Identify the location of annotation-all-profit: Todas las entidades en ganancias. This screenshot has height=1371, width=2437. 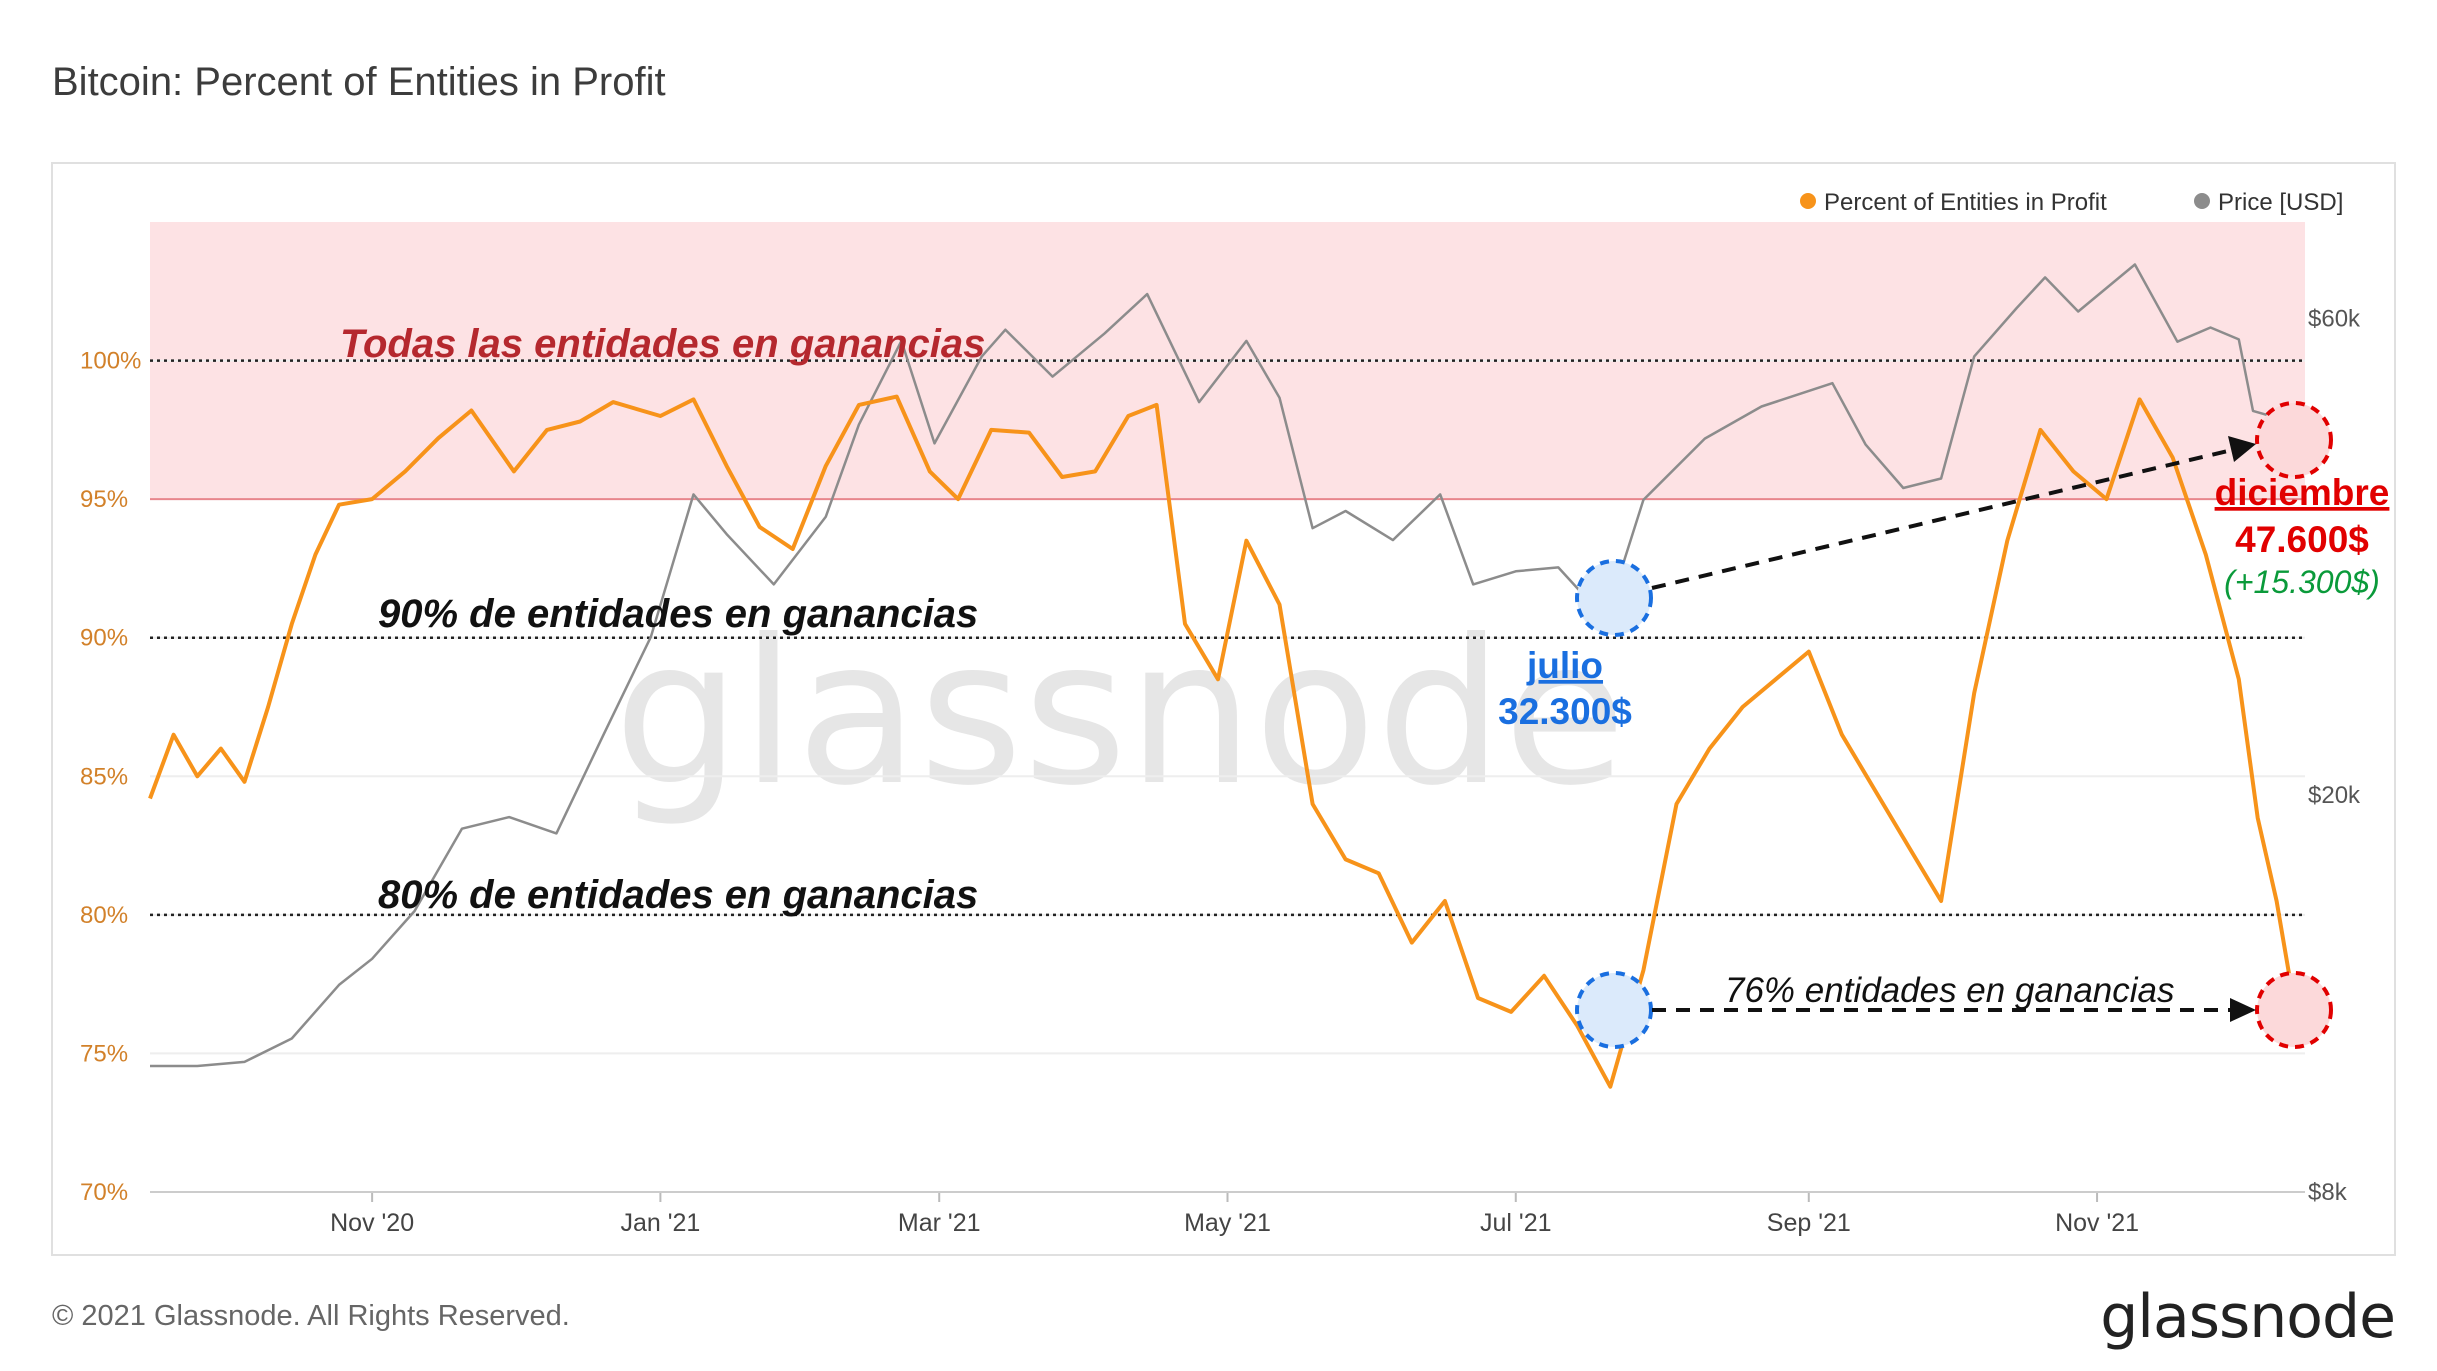
(662, 344).